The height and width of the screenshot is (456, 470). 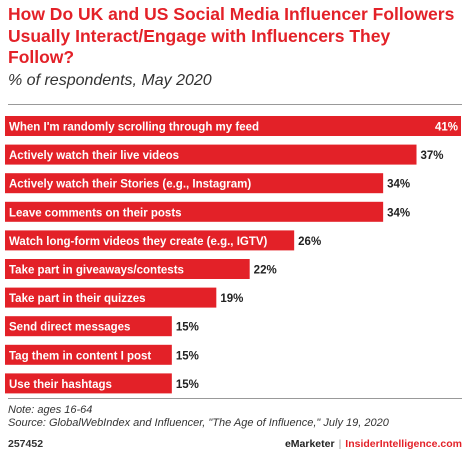 What do you see at coordinates (231, 299) in the screenshot?
I see `value-label: 19%` at bounding box center [231, 299].